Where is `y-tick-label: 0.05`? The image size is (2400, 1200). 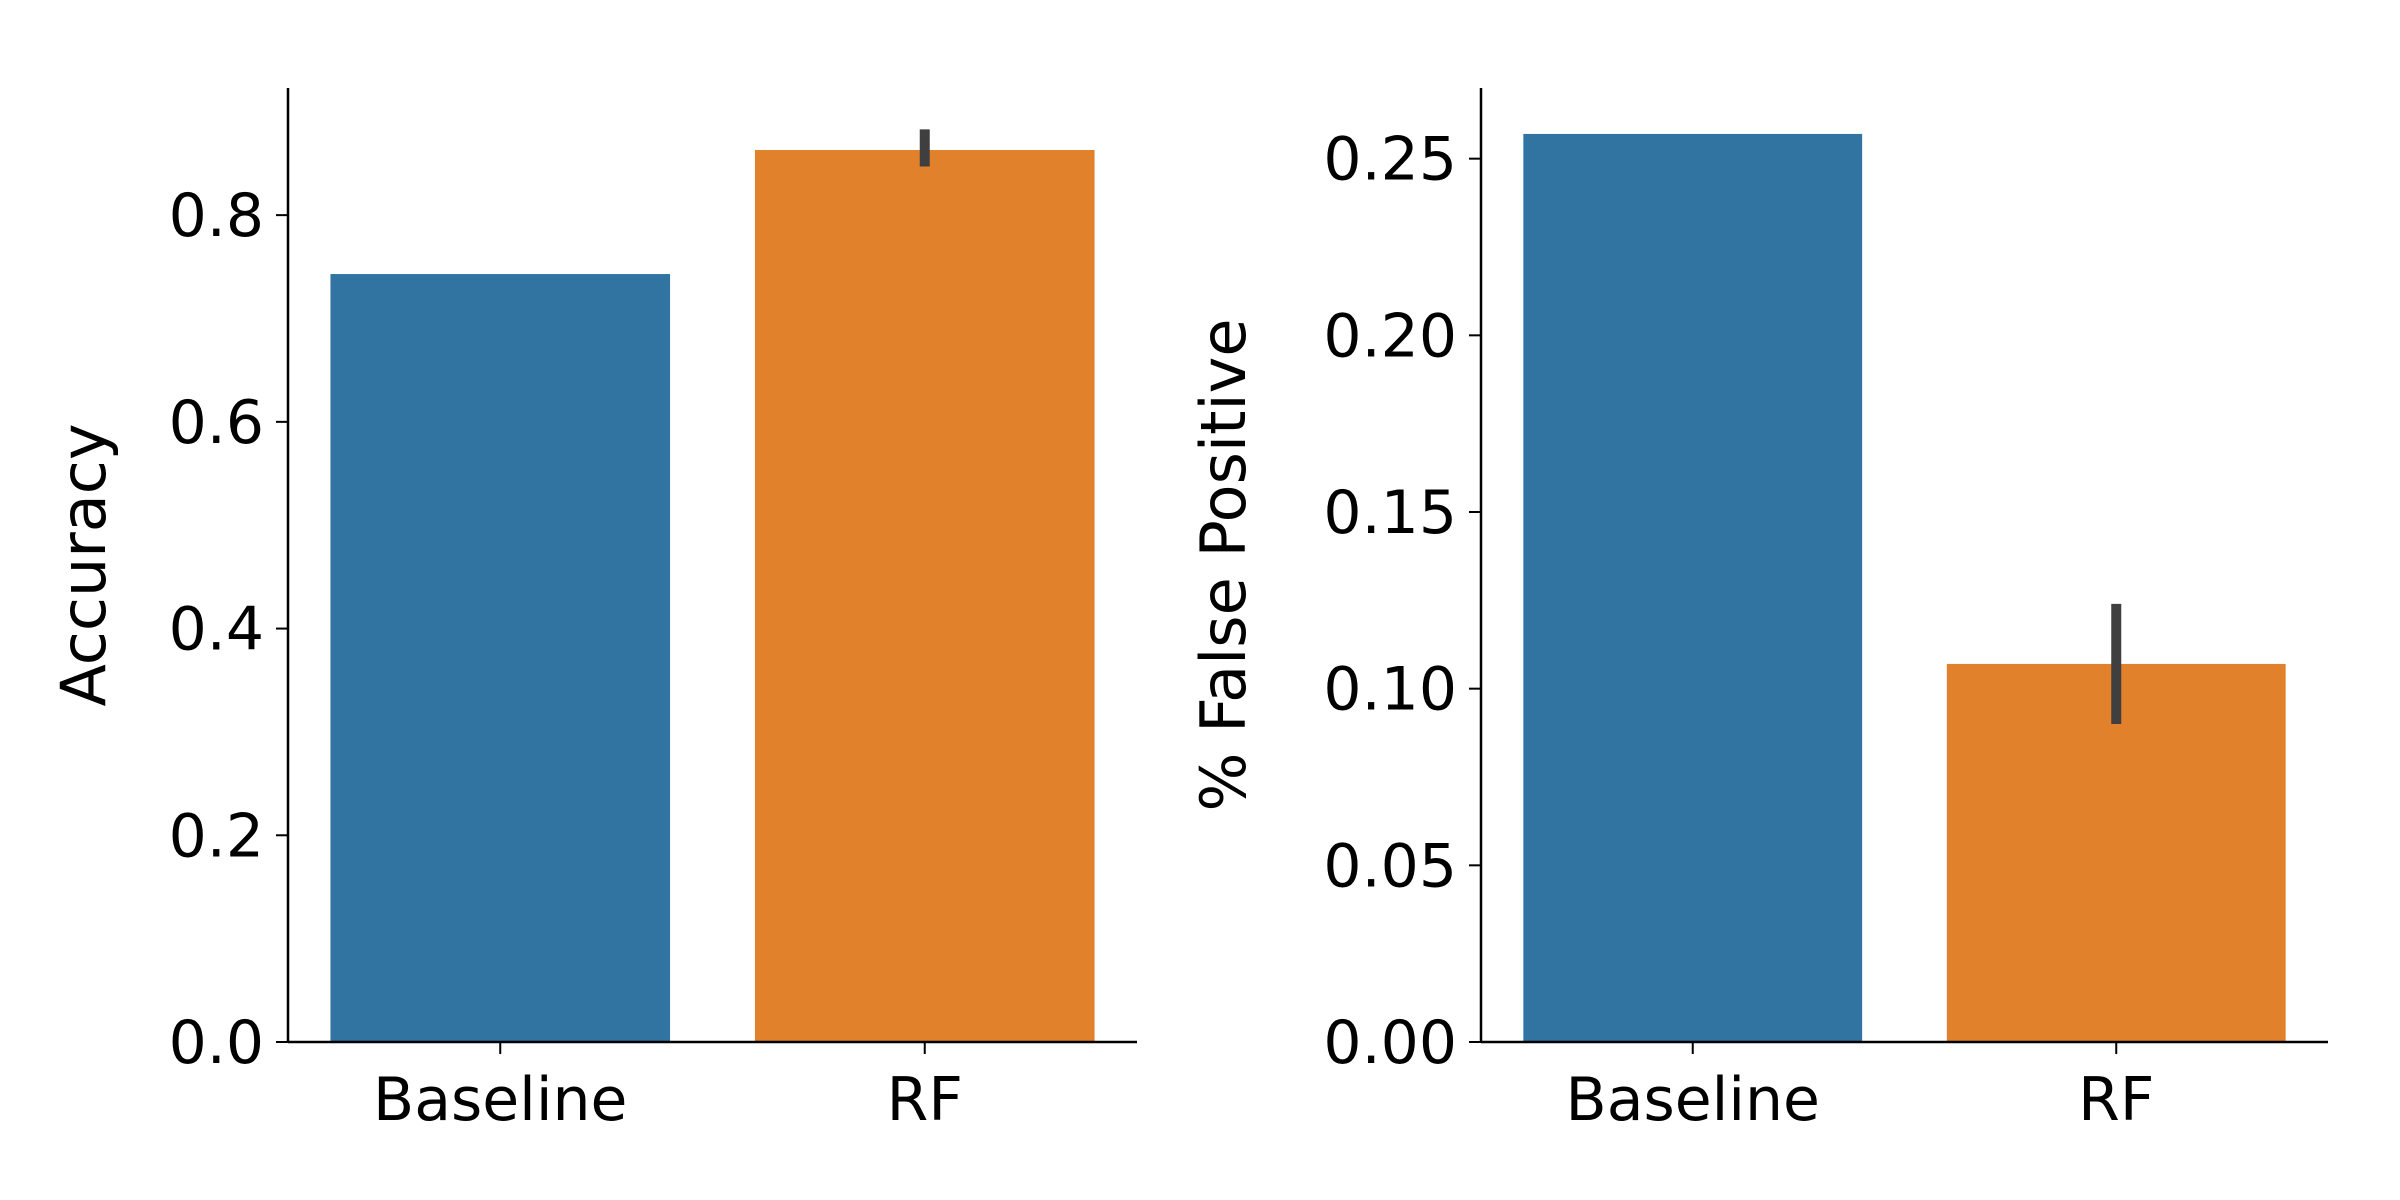
y-tick-label: 0.05 is located at coordinates (1390, 866).